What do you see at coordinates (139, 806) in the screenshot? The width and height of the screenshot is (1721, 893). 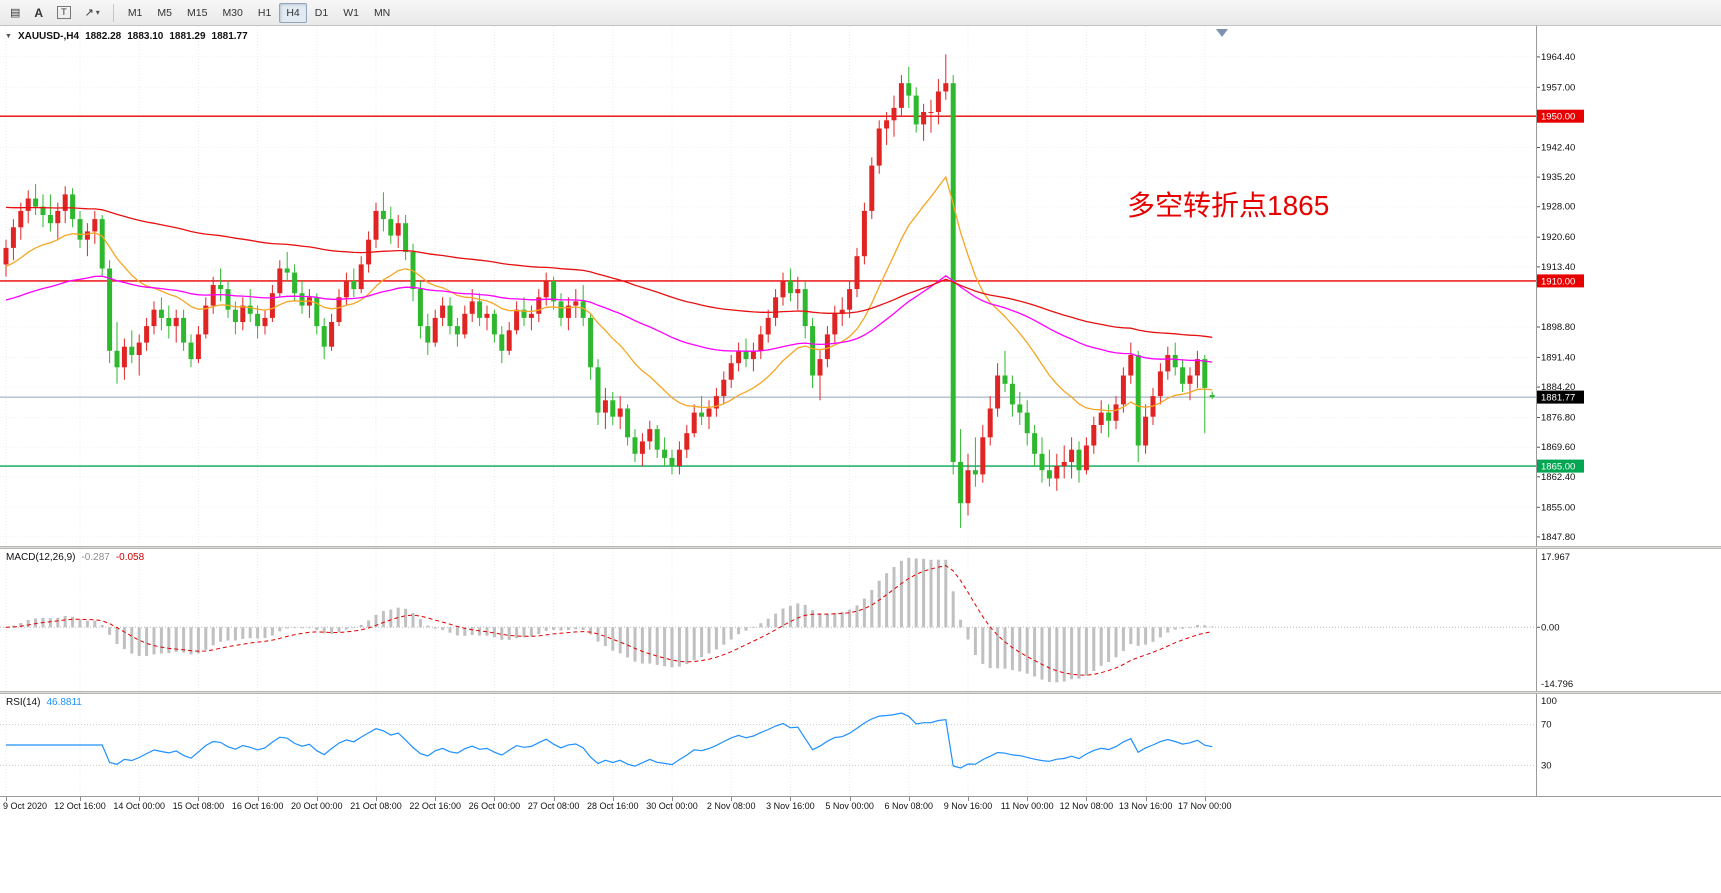 I see `time-axis-label: 14 Oct 00:00` at bounding box center [139, 806].